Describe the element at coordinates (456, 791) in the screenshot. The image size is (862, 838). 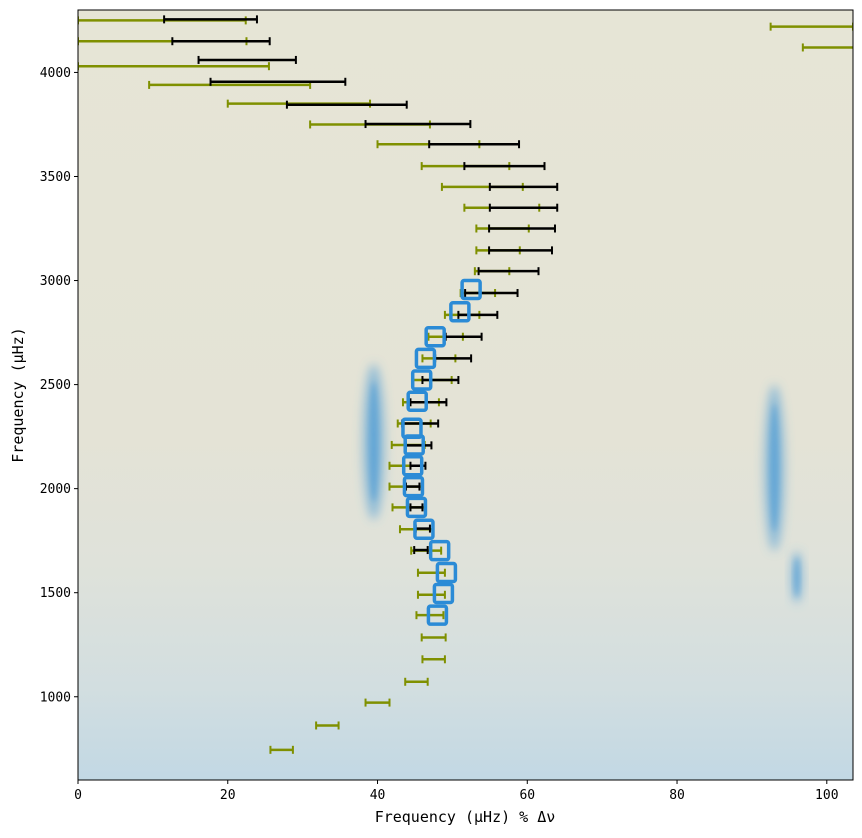
I see `x-axis: 0 20 40 60 80 100` at that location.